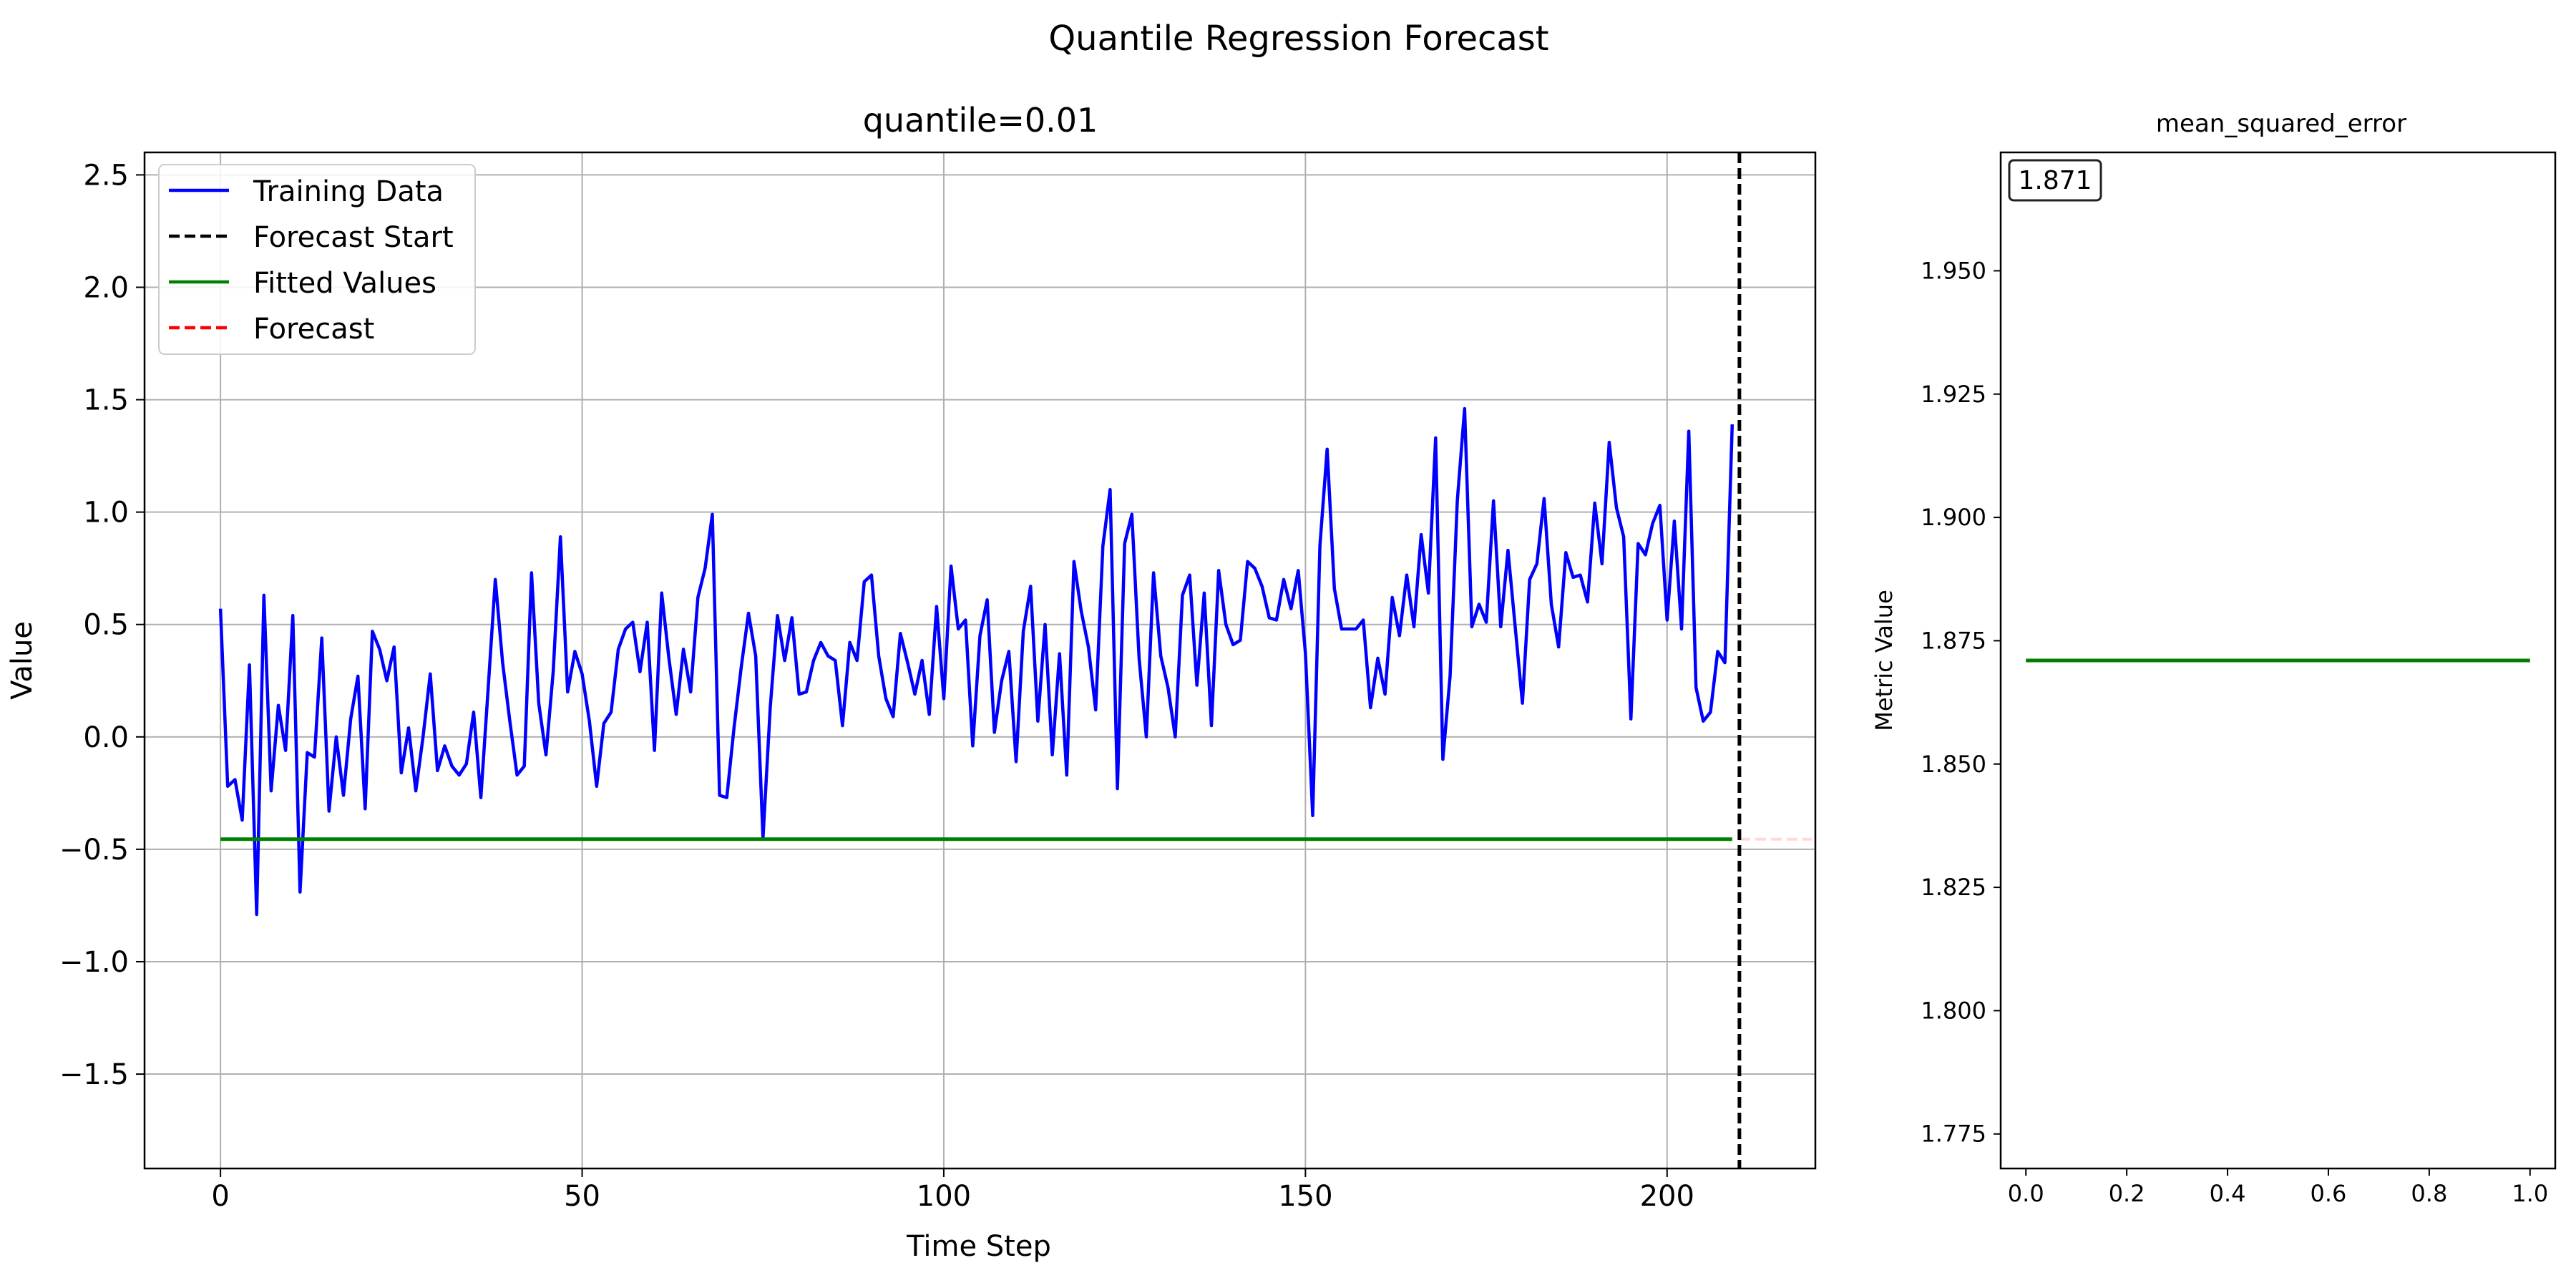 This screenshot has height=1288, width=2576. I want to click on forecast-panel-x-ticks: 0 50 100 150 200, so click(952, 1191).